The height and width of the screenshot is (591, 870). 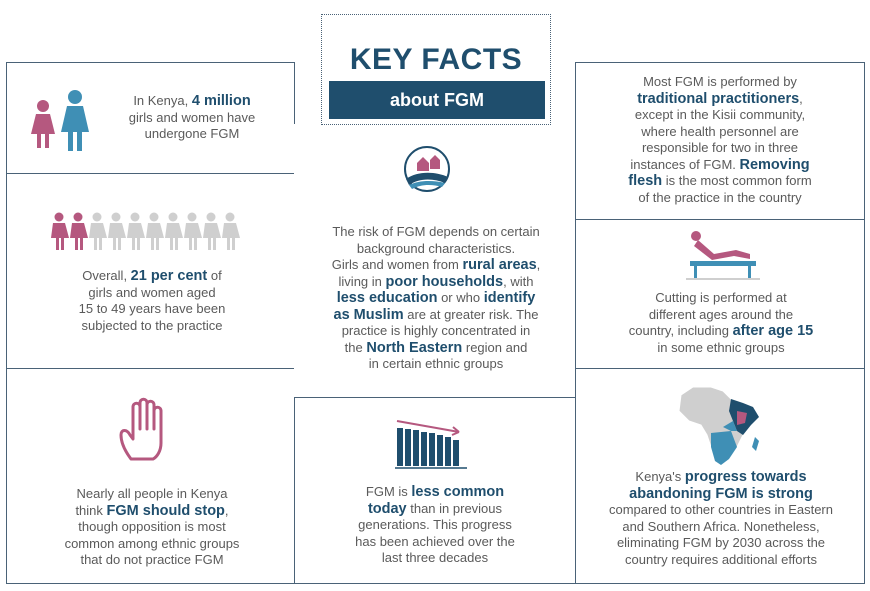 I want to click on page-title: KEY FACTS, so click(x=436, y=59).